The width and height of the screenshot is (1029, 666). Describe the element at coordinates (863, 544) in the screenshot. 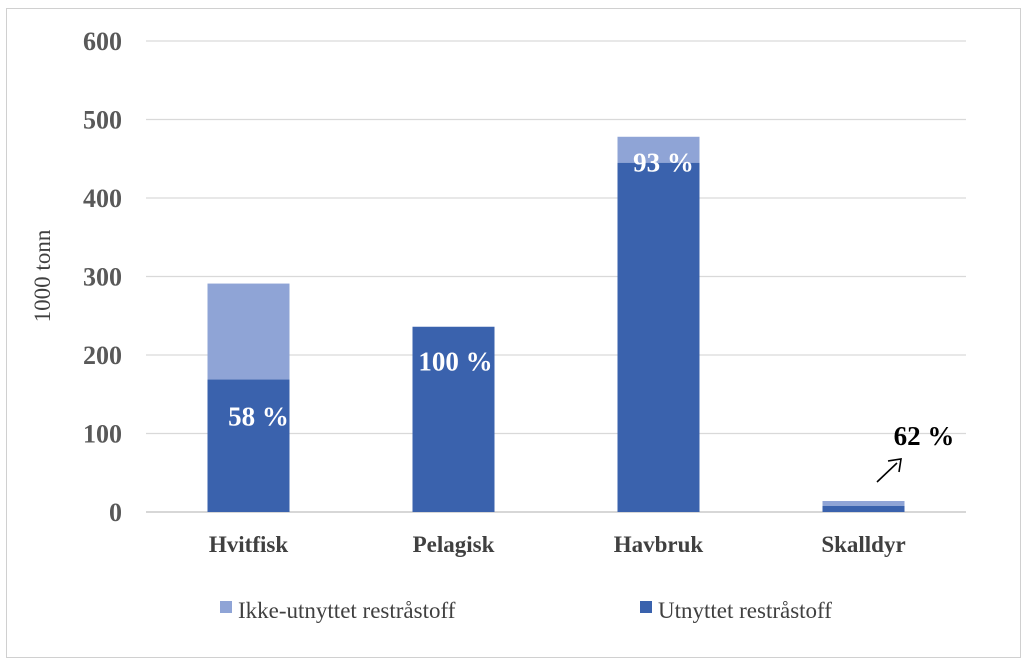

I see `x-category-label: Skalldyr` at that location.